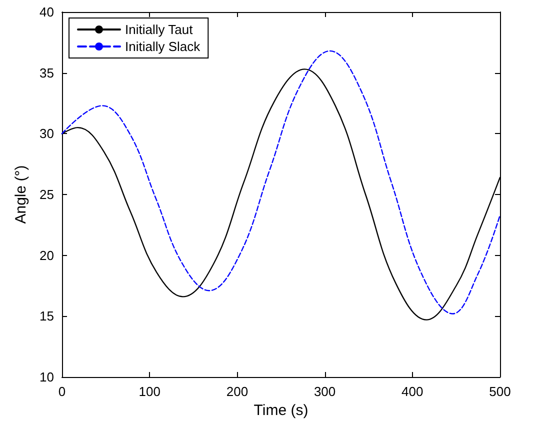  I want to click on y-tick-label: 30, so click(47, 134).